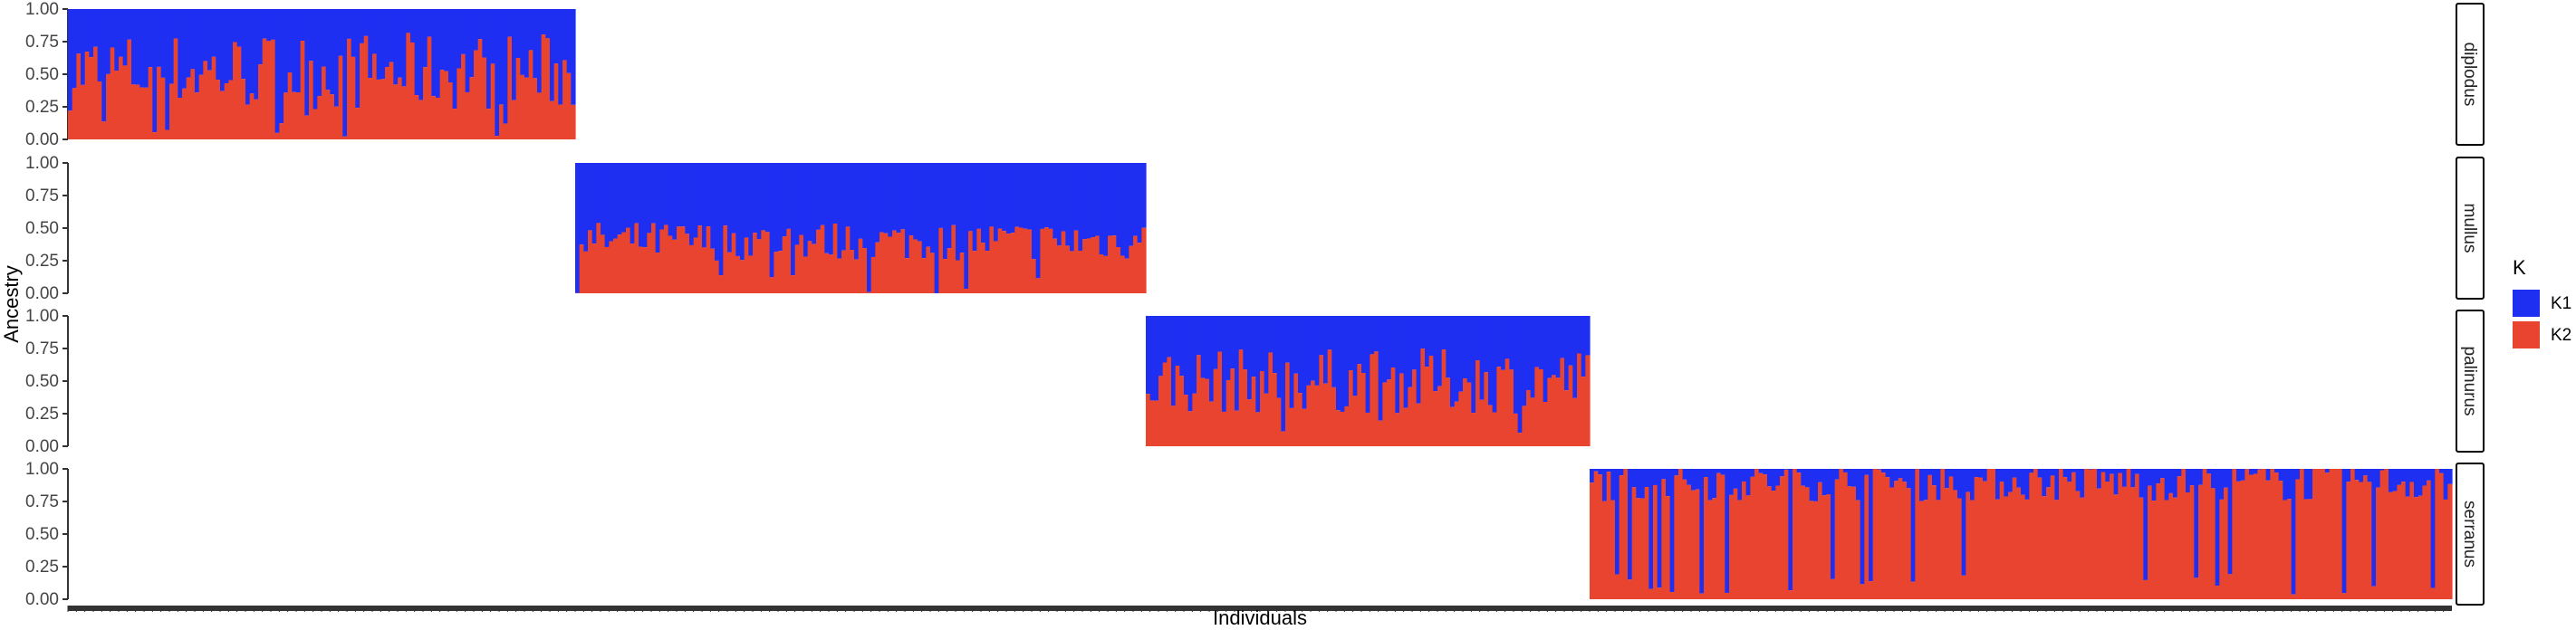 Image resolution: width=2576 pixels, height=630 pixels. I want to click on y-tick-label: 1.00, so click(42, 317).